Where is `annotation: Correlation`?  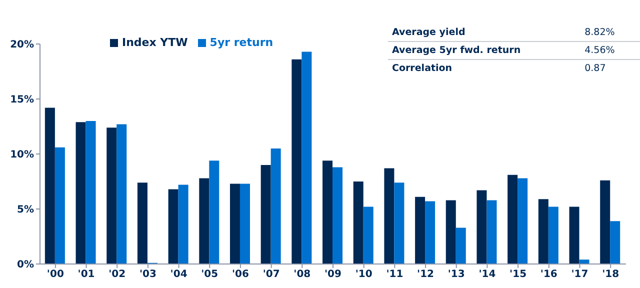 annotation: Correlation is located at coordinates (422, 69).